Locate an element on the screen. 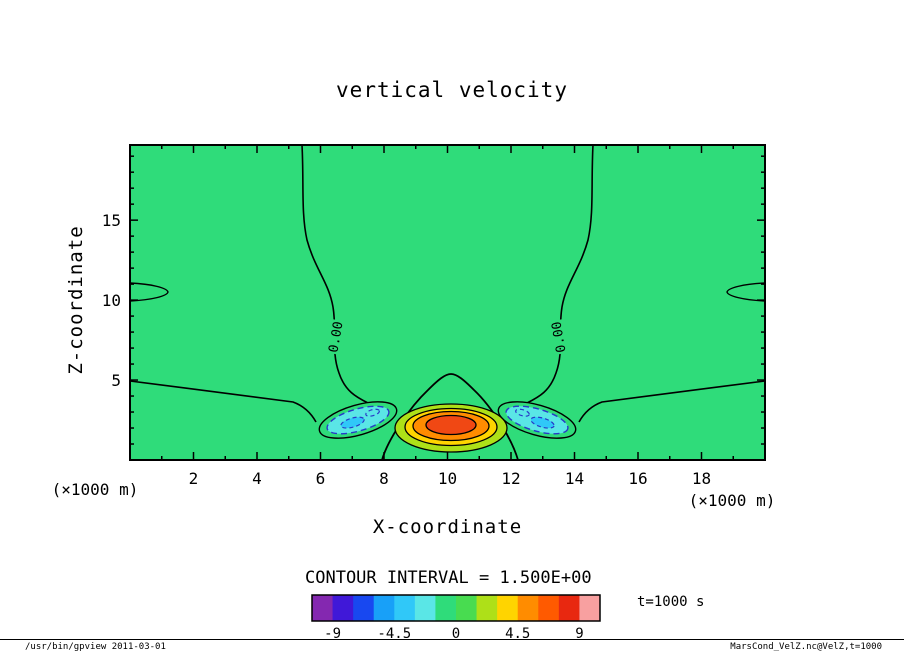 The width and height of the screenshot is (904, 654). colorbar-tick-label: -9 is located at coordinates (332, 634).